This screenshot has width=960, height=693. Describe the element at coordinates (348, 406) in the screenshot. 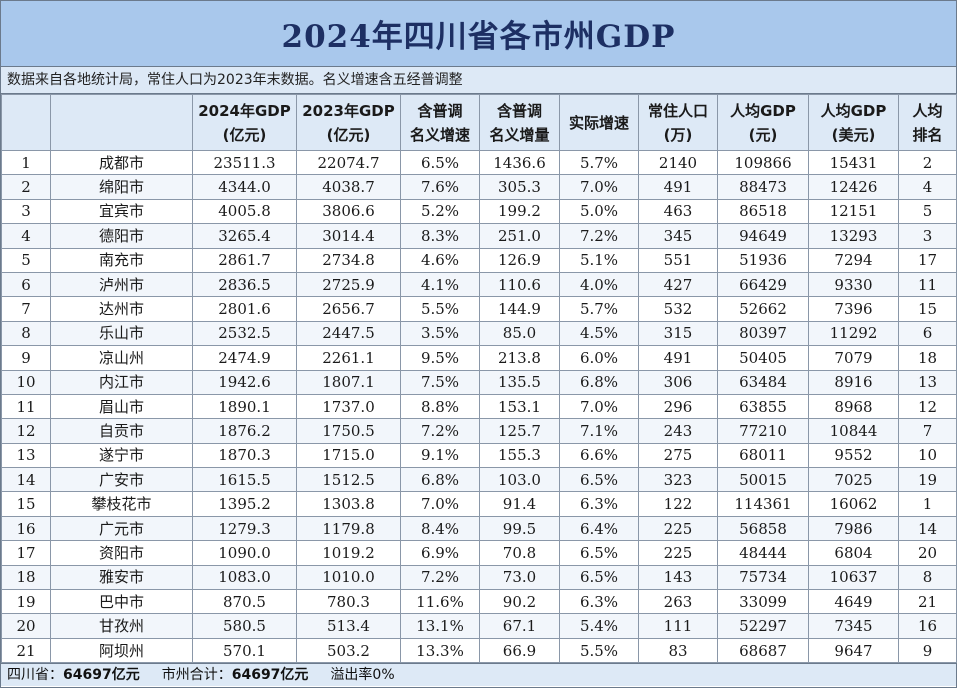

I see `table-cell: 1737.0` at that location.